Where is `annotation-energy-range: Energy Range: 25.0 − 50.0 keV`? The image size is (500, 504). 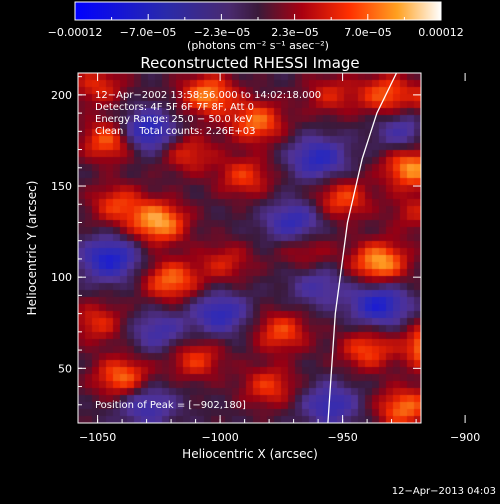 annotation-energy-range: Energy Range: 25.0 − 50.0 keV is located at coordinates (173, 119).